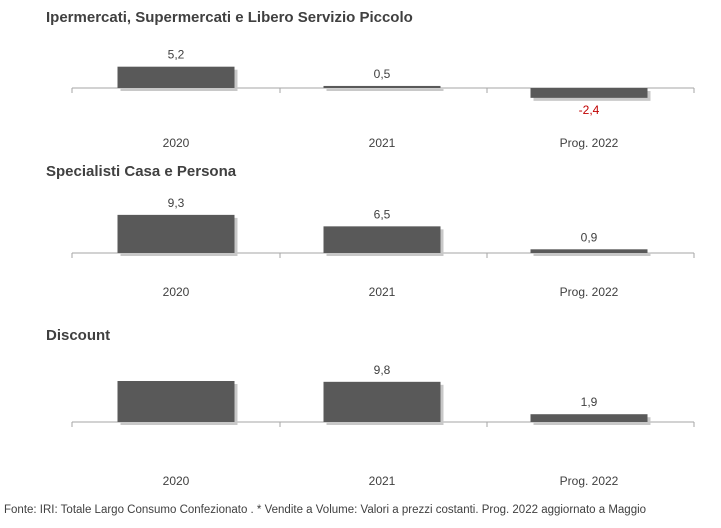 The image size is (721, 528). What do you see at coordinates (589, 402) in the screenshot?
I see `data-label: 1,9` at bounding box center [589, 402].